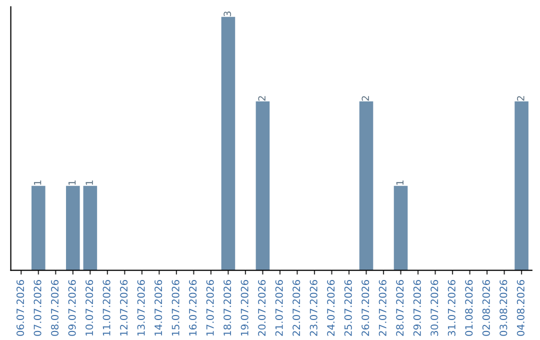  What do you see at coordinates (366, 308) in the screenshot?
I see `x-tick-label: 26.07.2026` at bounding box center [366, 308].